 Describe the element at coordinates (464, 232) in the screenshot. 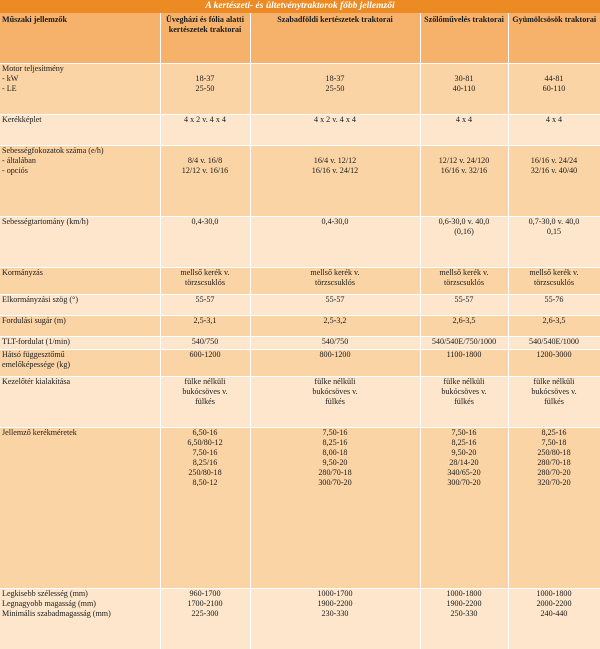

I see `cell-line: (0,16)` at that location.